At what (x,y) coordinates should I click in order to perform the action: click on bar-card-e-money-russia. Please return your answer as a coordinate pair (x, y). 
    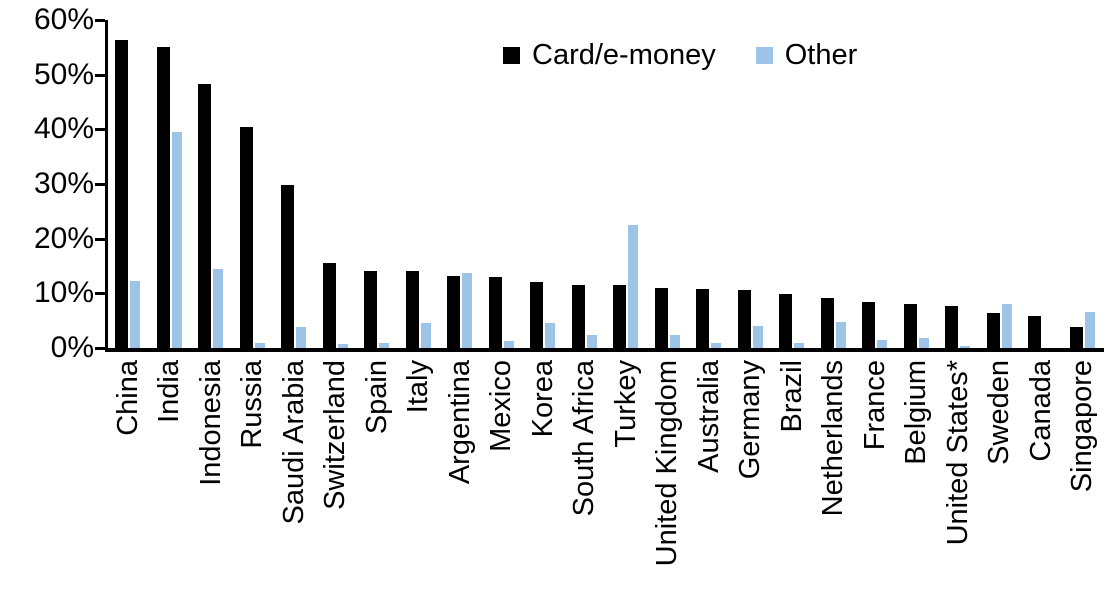
    Looking at the image, I should click on (246, 237).